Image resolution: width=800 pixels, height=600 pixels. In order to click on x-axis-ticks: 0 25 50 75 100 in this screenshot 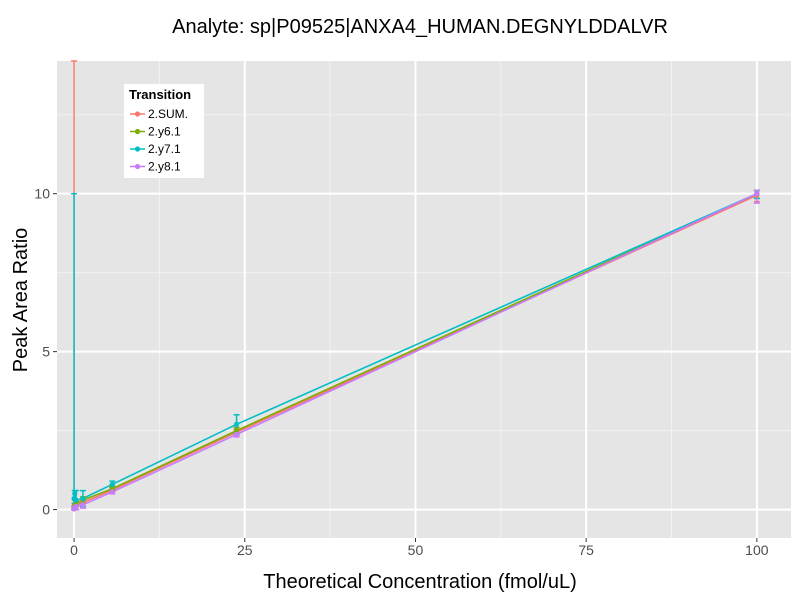, I will do `click(419, 548)`.